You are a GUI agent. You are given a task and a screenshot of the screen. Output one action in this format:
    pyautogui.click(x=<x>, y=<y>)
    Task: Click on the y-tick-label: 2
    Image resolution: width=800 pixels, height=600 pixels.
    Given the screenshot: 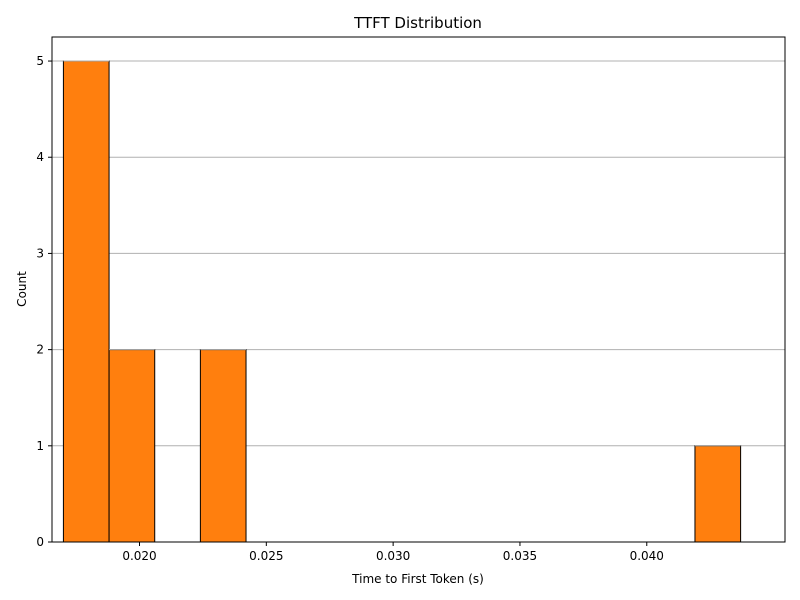 What is the action you would take?
    pyautogui.click(x=40, y=350)
    